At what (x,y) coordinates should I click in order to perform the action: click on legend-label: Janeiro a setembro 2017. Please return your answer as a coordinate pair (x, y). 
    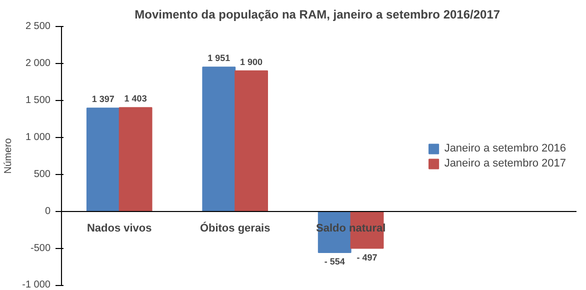
    Looking at the image, I should click on (505, 163).